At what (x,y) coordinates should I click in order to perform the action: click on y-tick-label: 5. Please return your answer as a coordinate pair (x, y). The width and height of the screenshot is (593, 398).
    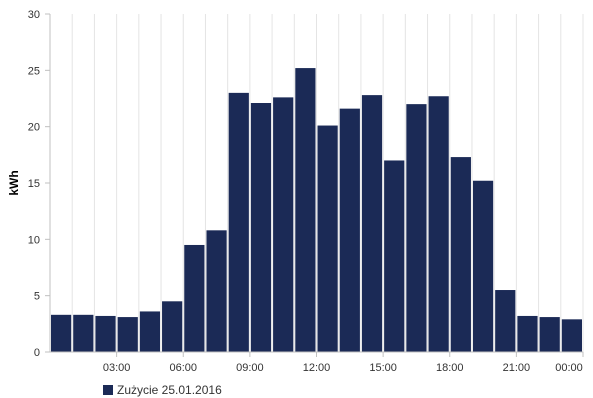
    Looking at the image, I should click on (37, 297).